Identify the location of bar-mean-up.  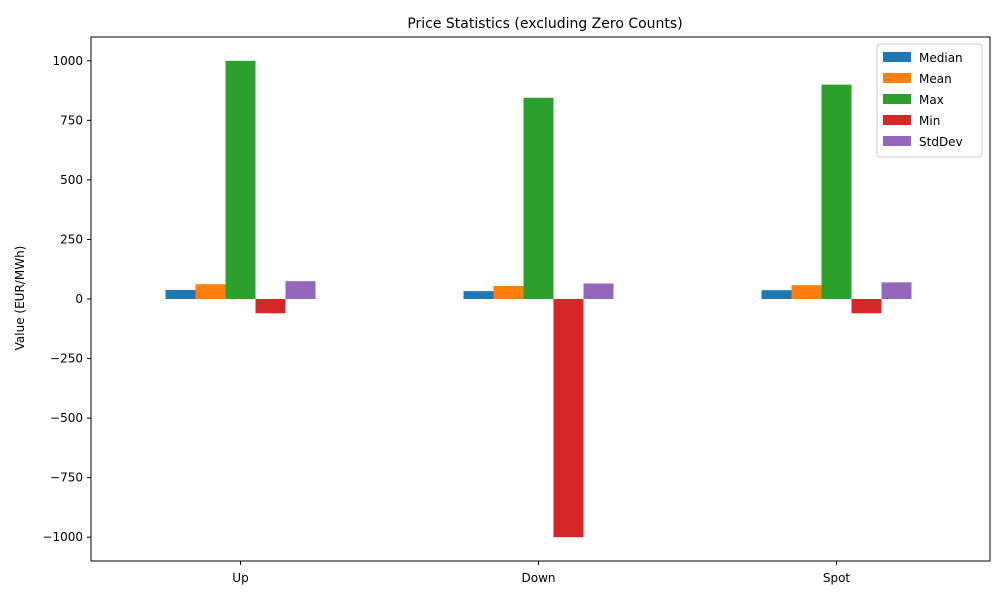
(210, 291).